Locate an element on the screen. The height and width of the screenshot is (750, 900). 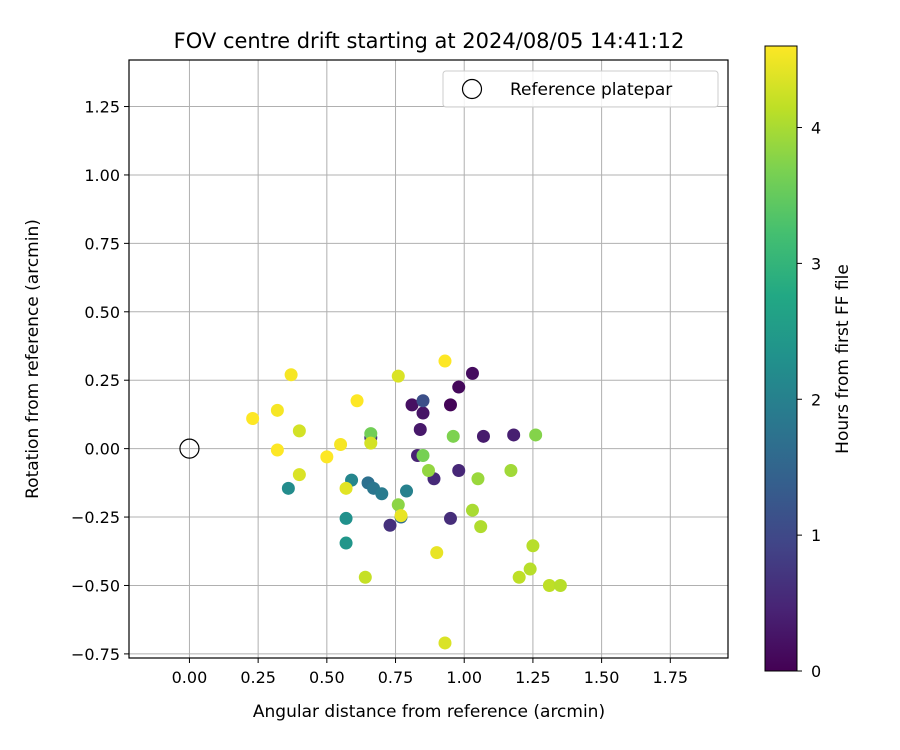
legend-box is located at coordinates (580, 89).